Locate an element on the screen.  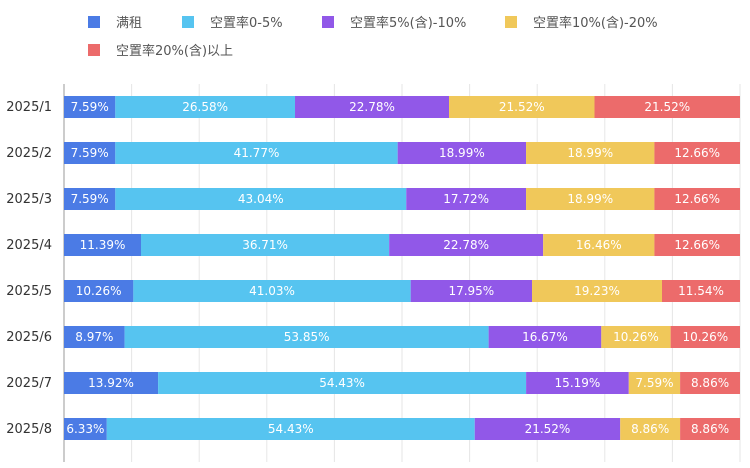
data-label: 16.67% is located at coordinates (545, 337).